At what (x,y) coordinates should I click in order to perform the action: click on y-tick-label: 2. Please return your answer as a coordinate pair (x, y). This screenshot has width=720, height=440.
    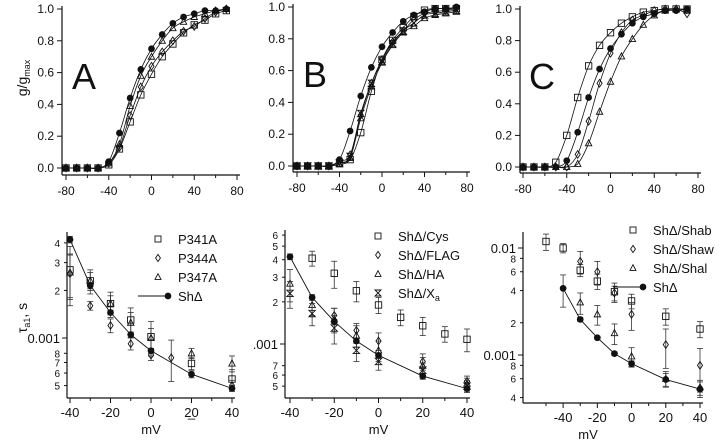
    Looking at the image, I should click on (57, 291).